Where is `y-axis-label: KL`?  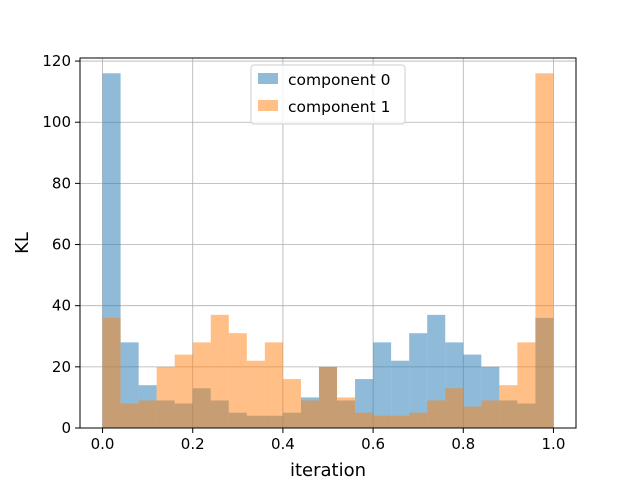 y-axis-label: KL is located at coordinates (22, 243).